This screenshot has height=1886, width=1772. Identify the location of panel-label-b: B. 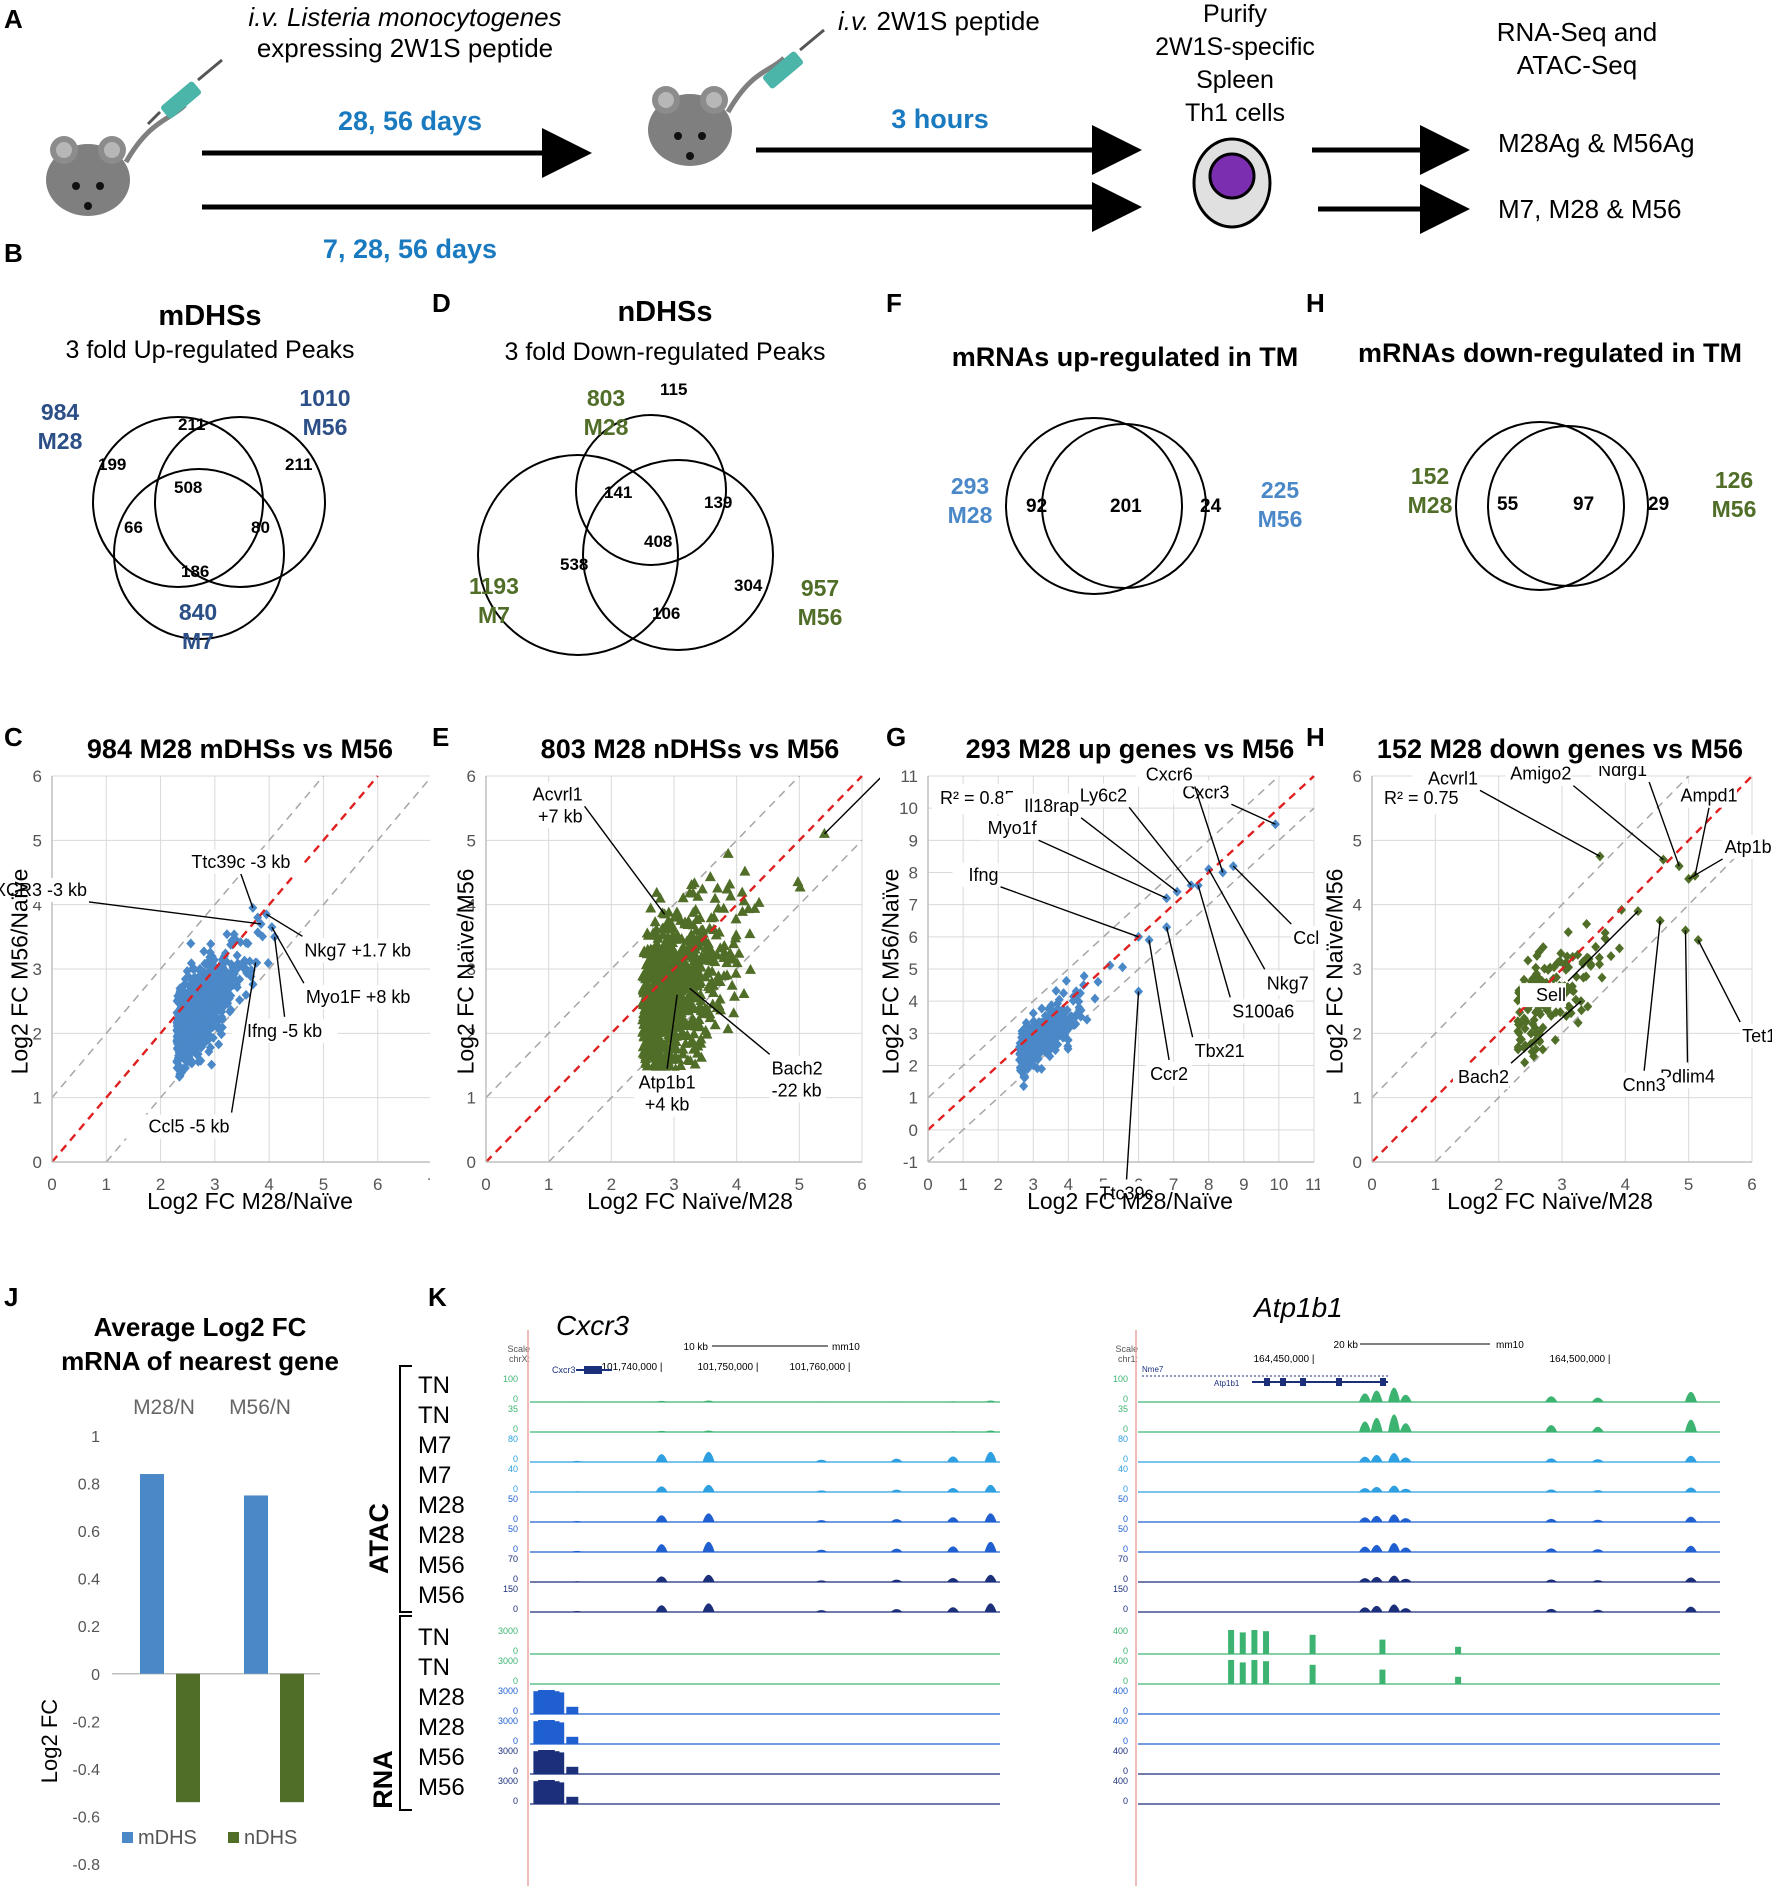
(13, 253).